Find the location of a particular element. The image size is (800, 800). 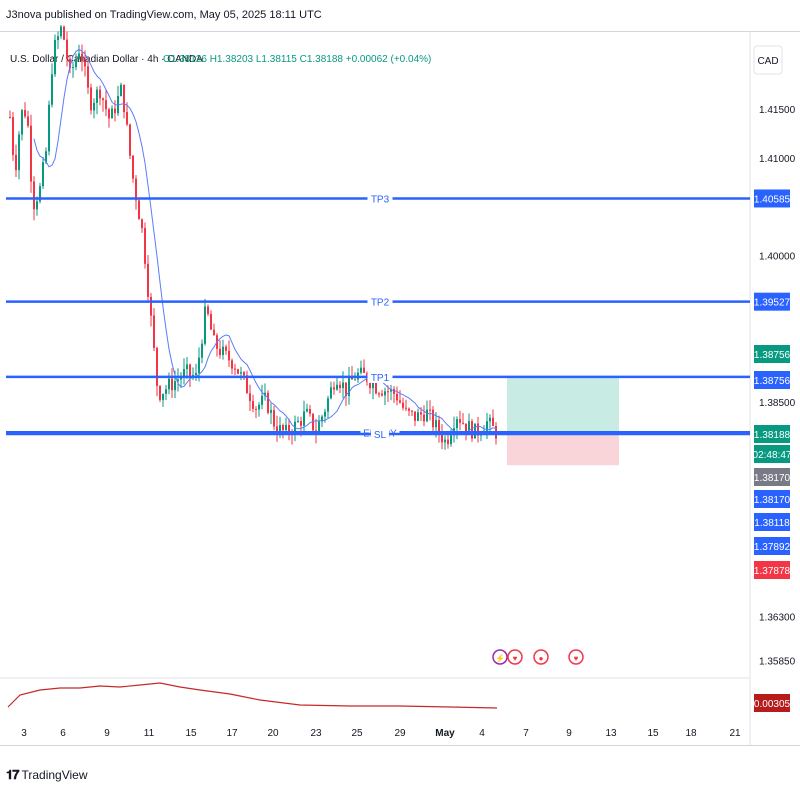

price-badge-label: 02:48:47 is located at coordinates (772, 455).